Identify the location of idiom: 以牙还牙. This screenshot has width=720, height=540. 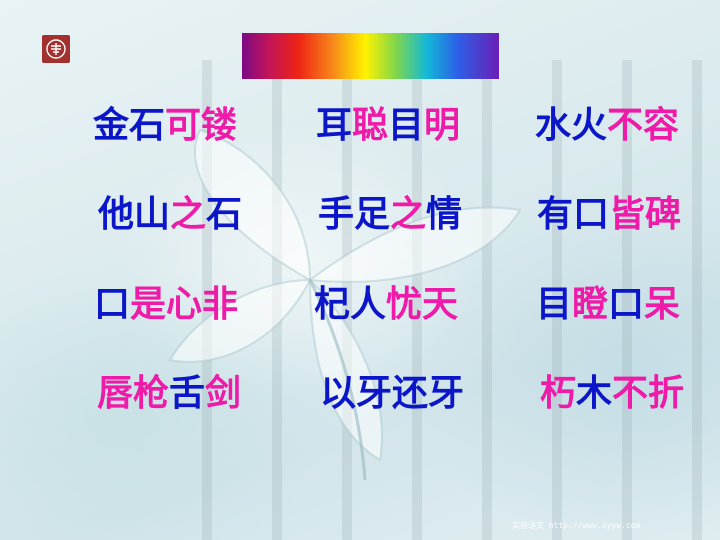
(392, 394).